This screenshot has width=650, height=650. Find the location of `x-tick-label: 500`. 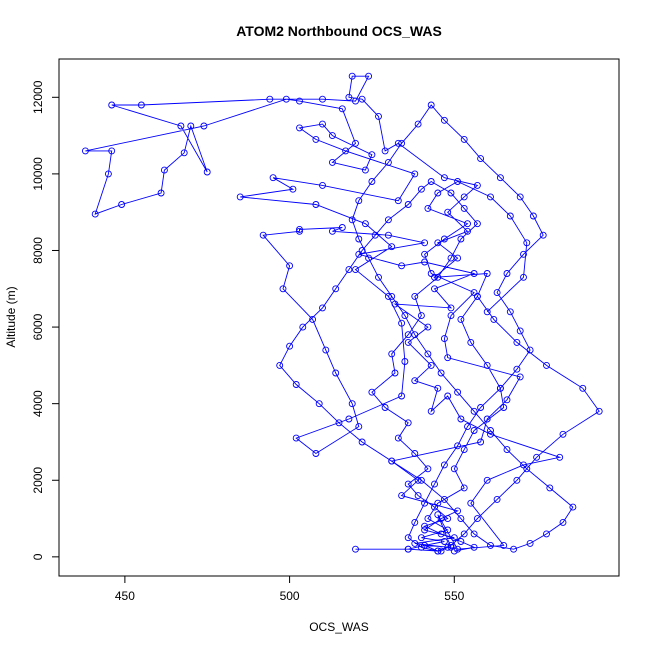

x-tick-label: 500 is located at coordinates (290, 596).